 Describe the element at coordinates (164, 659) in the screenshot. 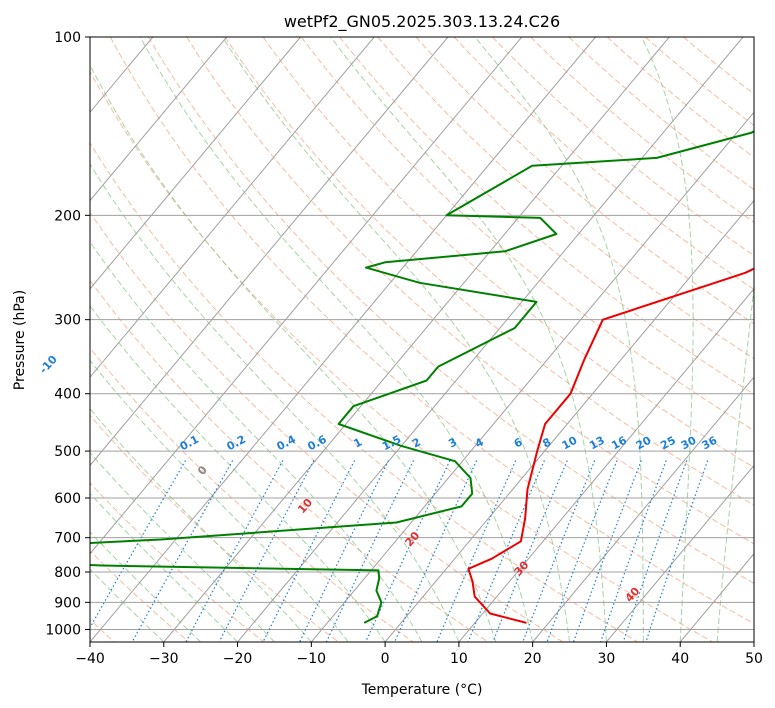

I see `x-tick-label: −30` at that location.